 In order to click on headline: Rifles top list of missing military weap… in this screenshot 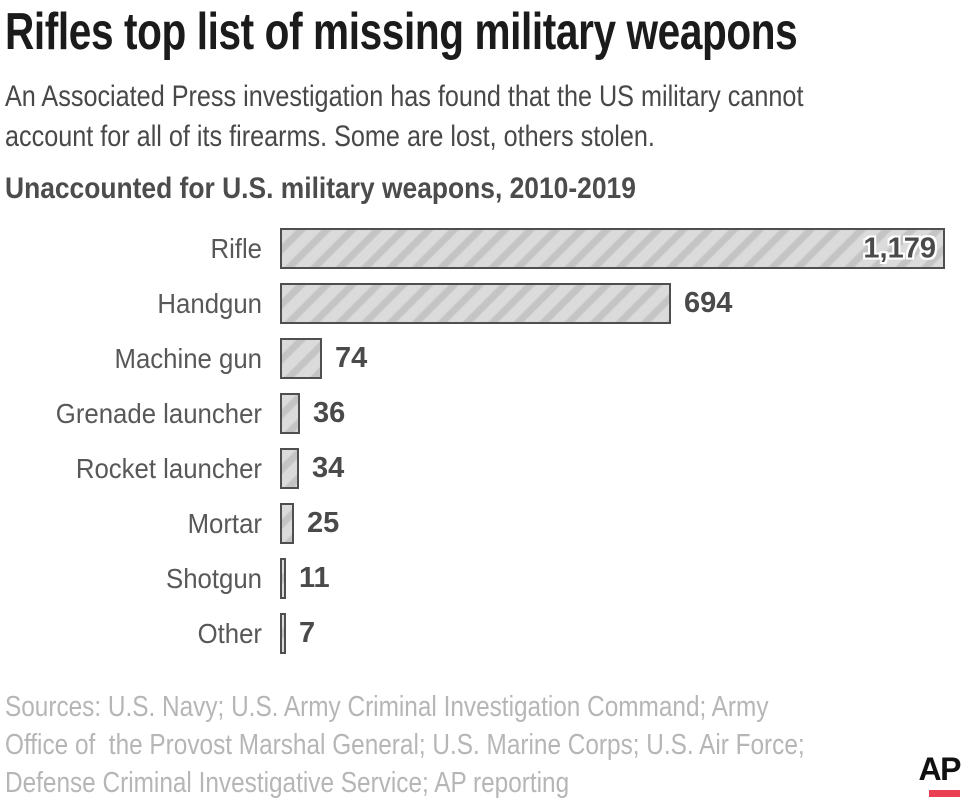, I will do `click(401, 32)`.